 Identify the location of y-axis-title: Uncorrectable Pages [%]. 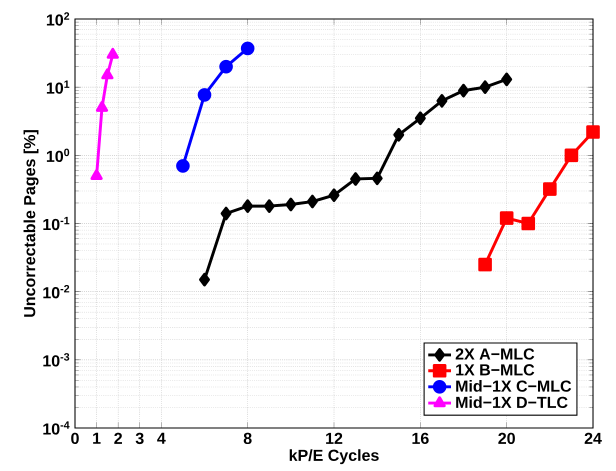
(31, 223).